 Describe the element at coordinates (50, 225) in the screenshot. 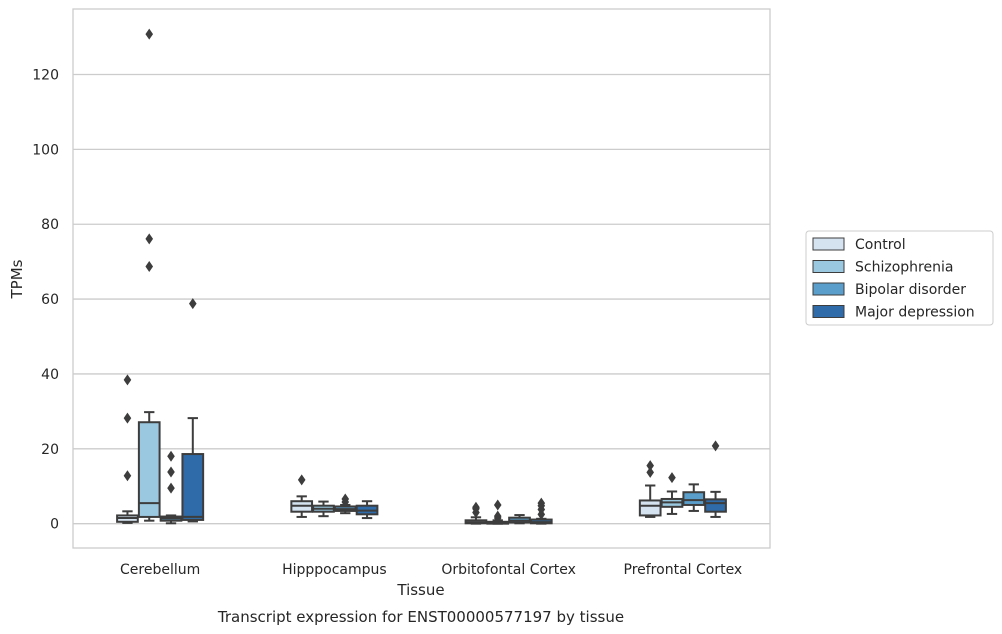

I see `y-tick-label: 80` at that location.